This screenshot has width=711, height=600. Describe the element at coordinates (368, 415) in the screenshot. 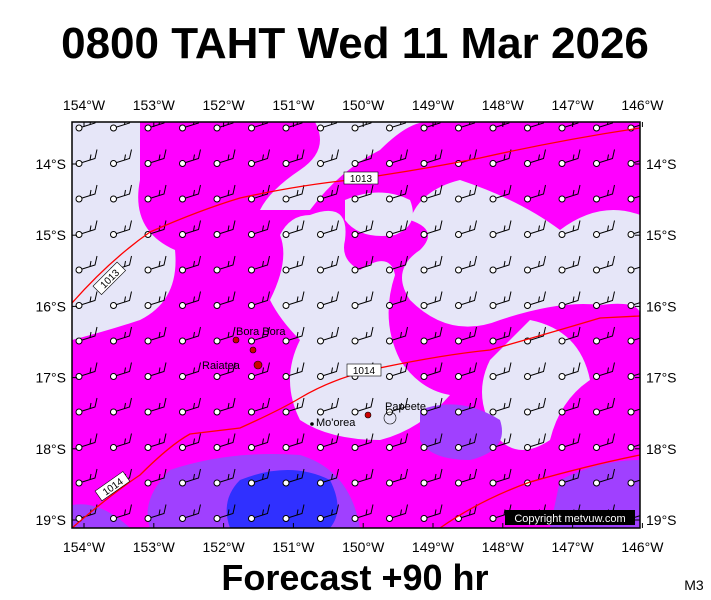

I see `island` at that location.